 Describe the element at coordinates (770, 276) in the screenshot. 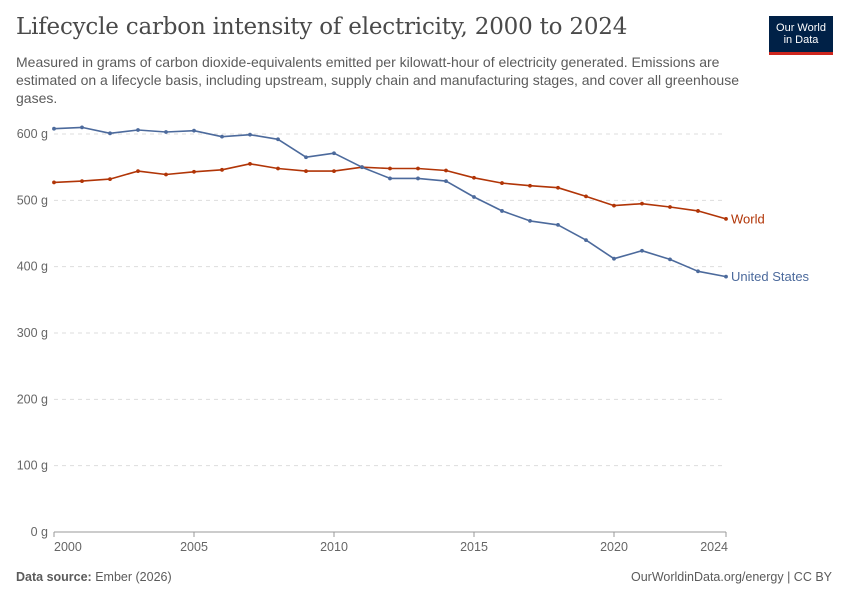

I see `series-label-united-states: United States` at that location.